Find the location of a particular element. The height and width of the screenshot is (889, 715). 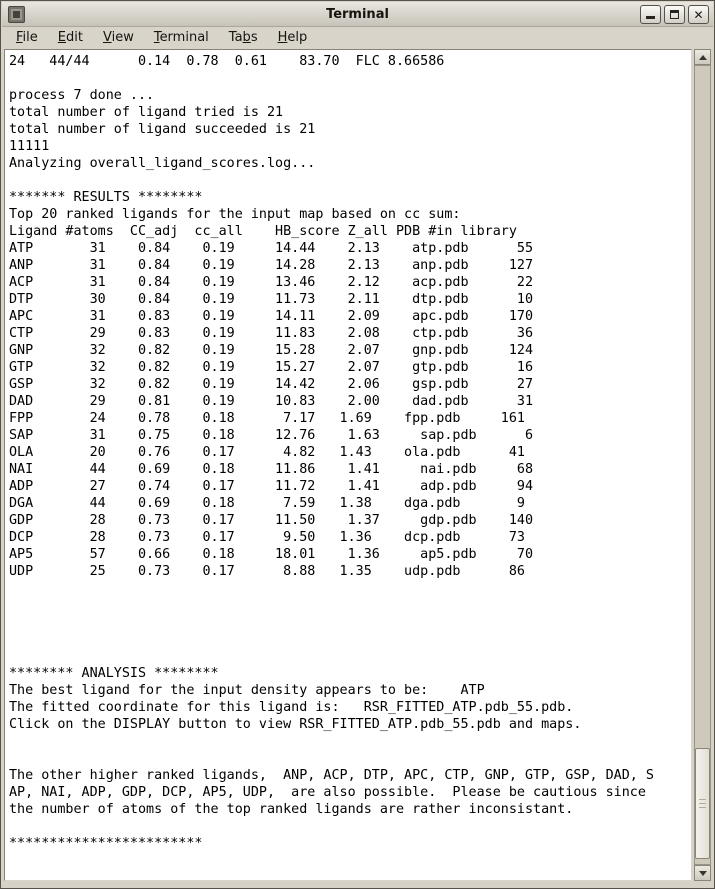

scrollbar is located at coordinates (702, 465).